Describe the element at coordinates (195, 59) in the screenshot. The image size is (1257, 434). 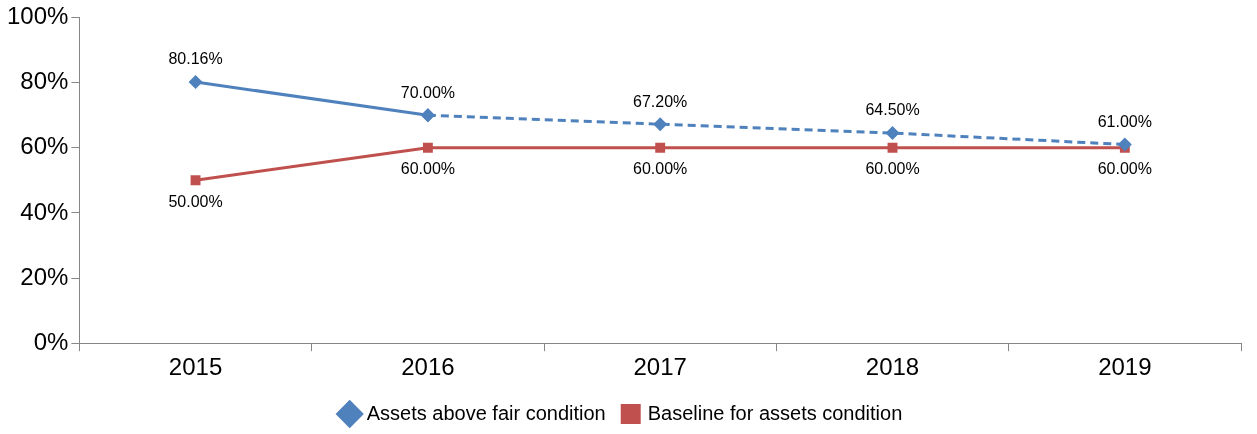
I see `data-label: 80.16%` at that location.